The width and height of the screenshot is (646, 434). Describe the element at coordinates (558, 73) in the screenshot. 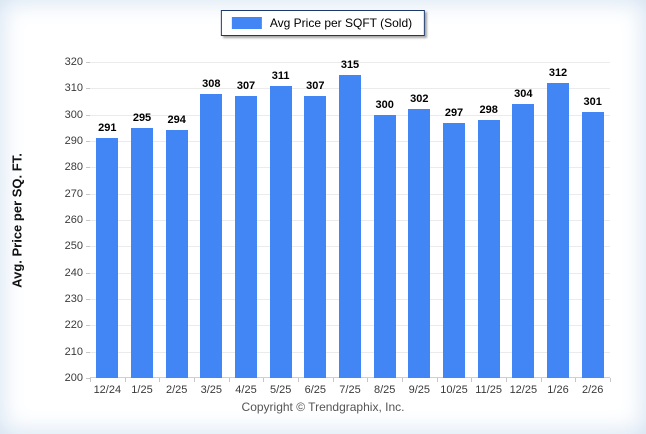

I see `bar-value-label: 312` at that location.